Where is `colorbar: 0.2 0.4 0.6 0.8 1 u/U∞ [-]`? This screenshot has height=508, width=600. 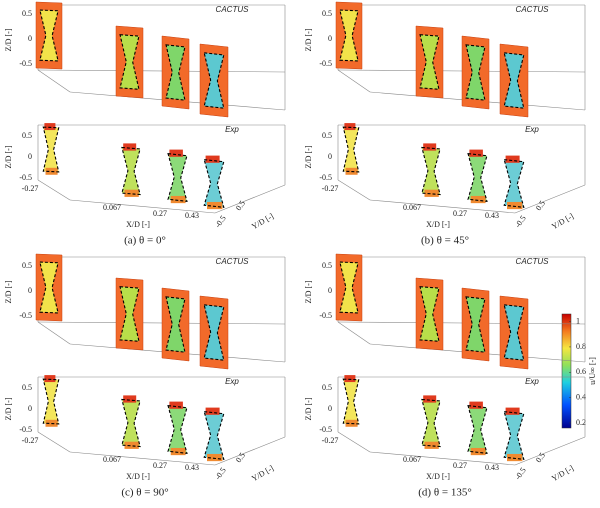
colorbar: 0.2 0.4 0.6 0.8 1 u/U∞ [-] is located at coordinates (579, 371).